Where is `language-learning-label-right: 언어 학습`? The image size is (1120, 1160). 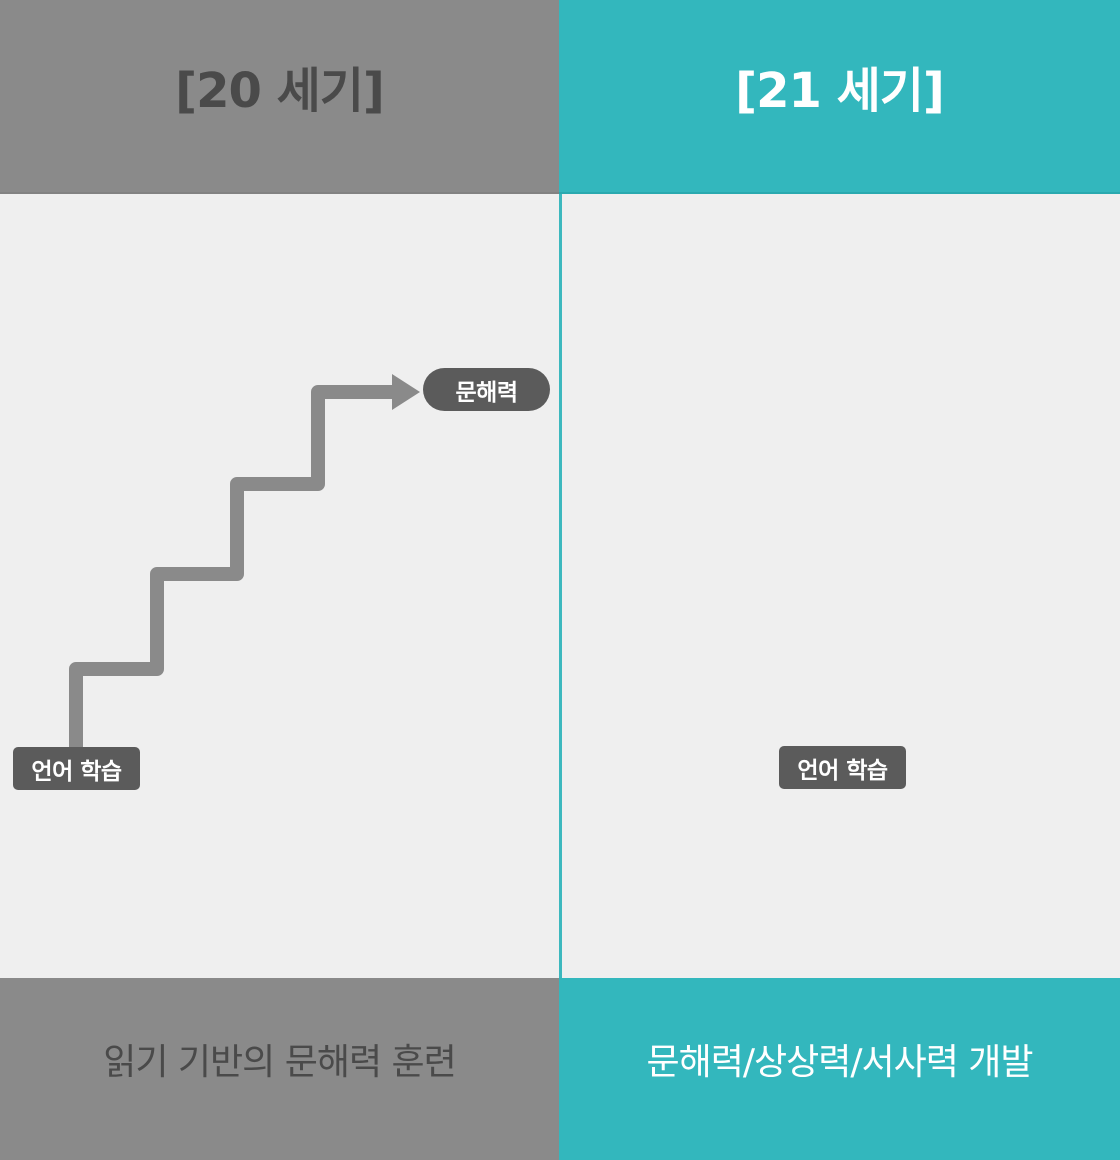 language-learning-label-right: 언어 학습 is located at coordinates (842, 767).